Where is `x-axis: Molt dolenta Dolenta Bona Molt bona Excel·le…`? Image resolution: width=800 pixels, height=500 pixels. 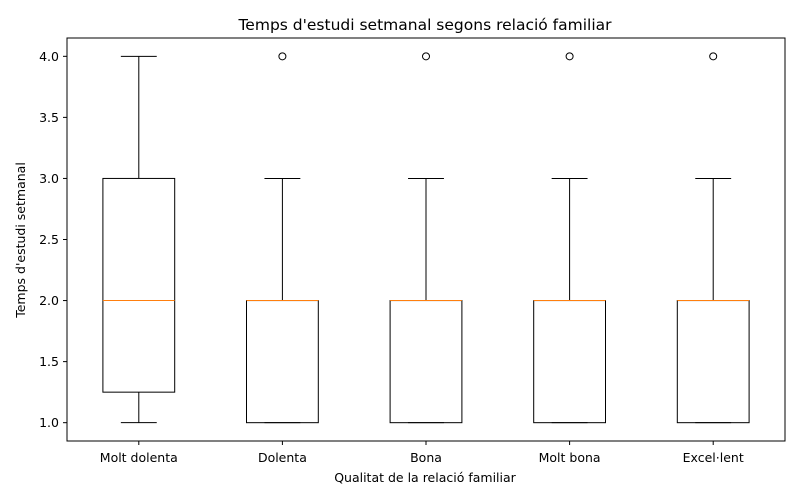
x-axis: Molt dolenta Dolenta Bona Molt bona Excel·le… is located at coordinates (422, 453).